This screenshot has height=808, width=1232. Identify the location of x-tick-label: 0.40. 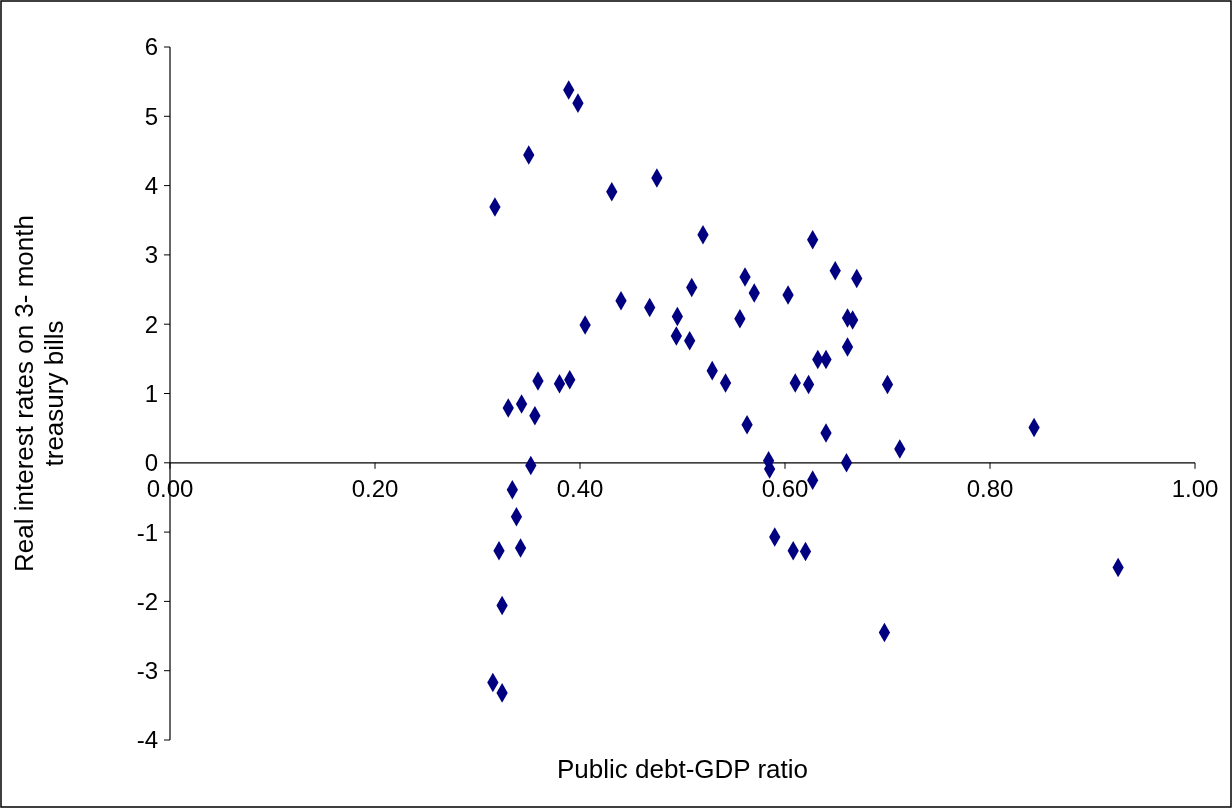
(580, 488).